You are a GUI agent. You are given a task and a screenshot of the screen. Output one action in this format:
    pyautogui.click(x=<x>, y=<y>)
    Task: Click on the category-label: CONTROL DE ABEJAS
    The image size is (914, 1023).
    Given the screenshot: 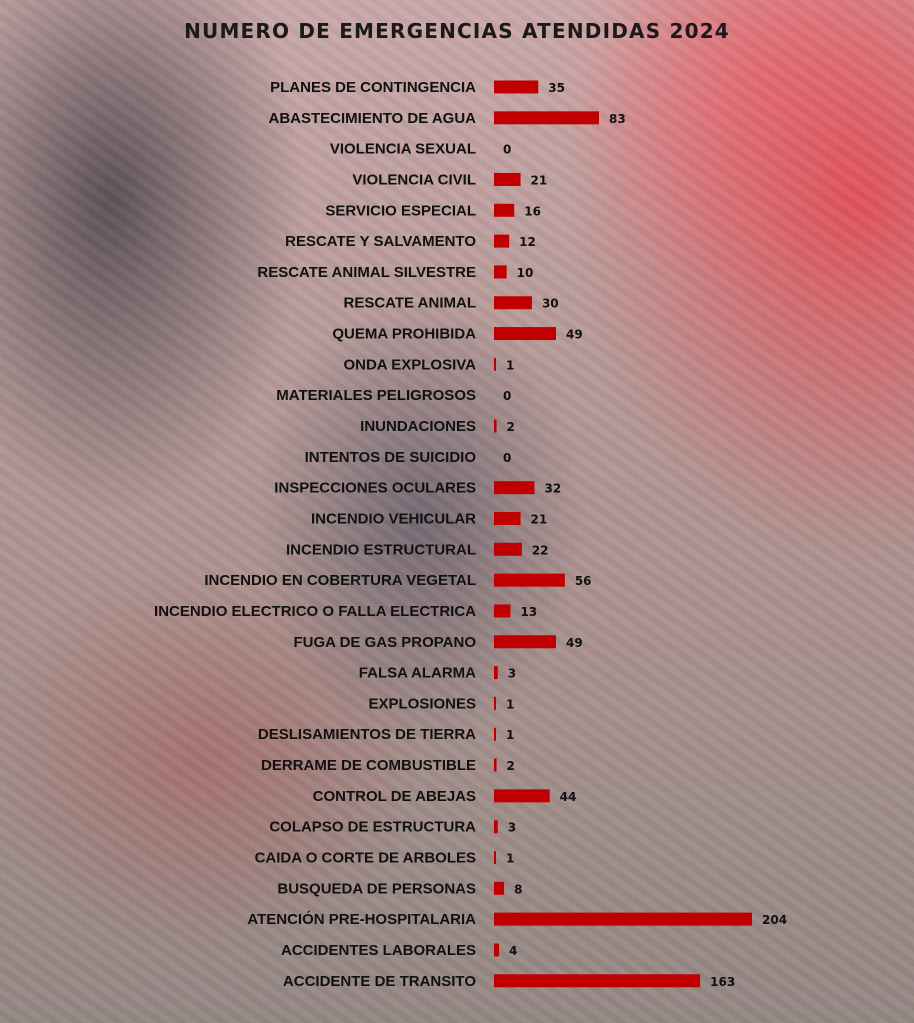 What is the action you would take?
    pyautogui.click(x=394, y=796)
    